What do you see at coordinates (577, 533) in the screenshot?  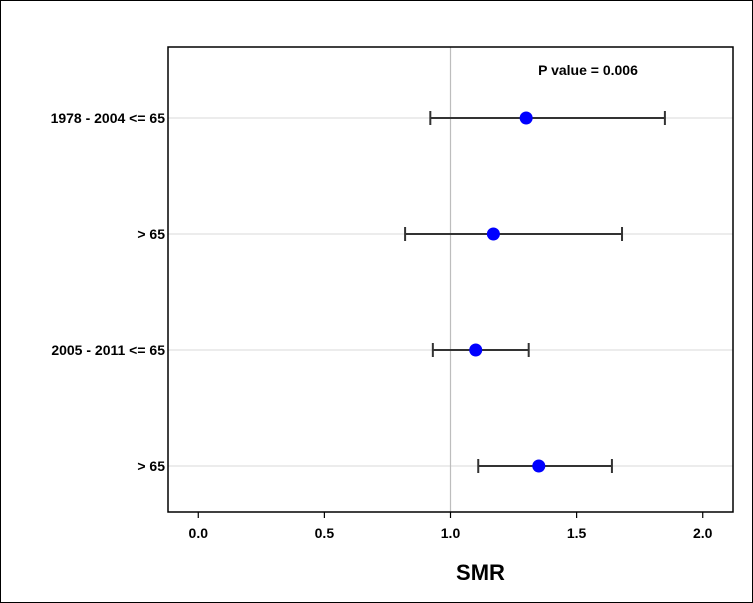 I see `x-tick-label: 1.5` at bounding box center [577, 533].